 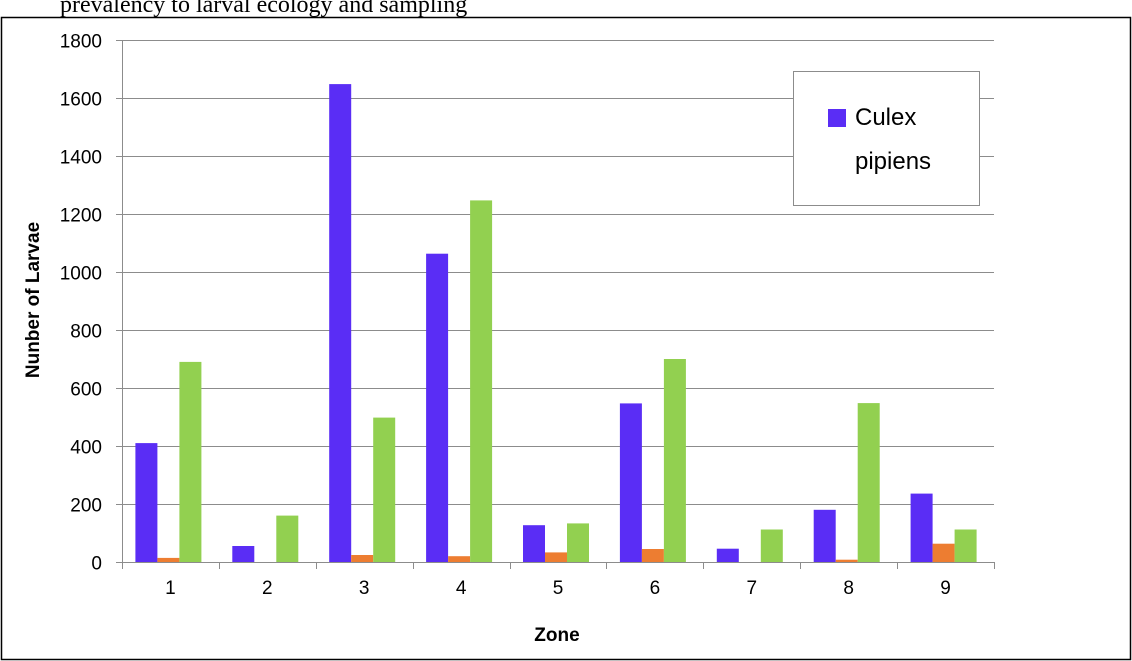 I want to click on x-axis-title: Zone, so click(x=556, y=635).